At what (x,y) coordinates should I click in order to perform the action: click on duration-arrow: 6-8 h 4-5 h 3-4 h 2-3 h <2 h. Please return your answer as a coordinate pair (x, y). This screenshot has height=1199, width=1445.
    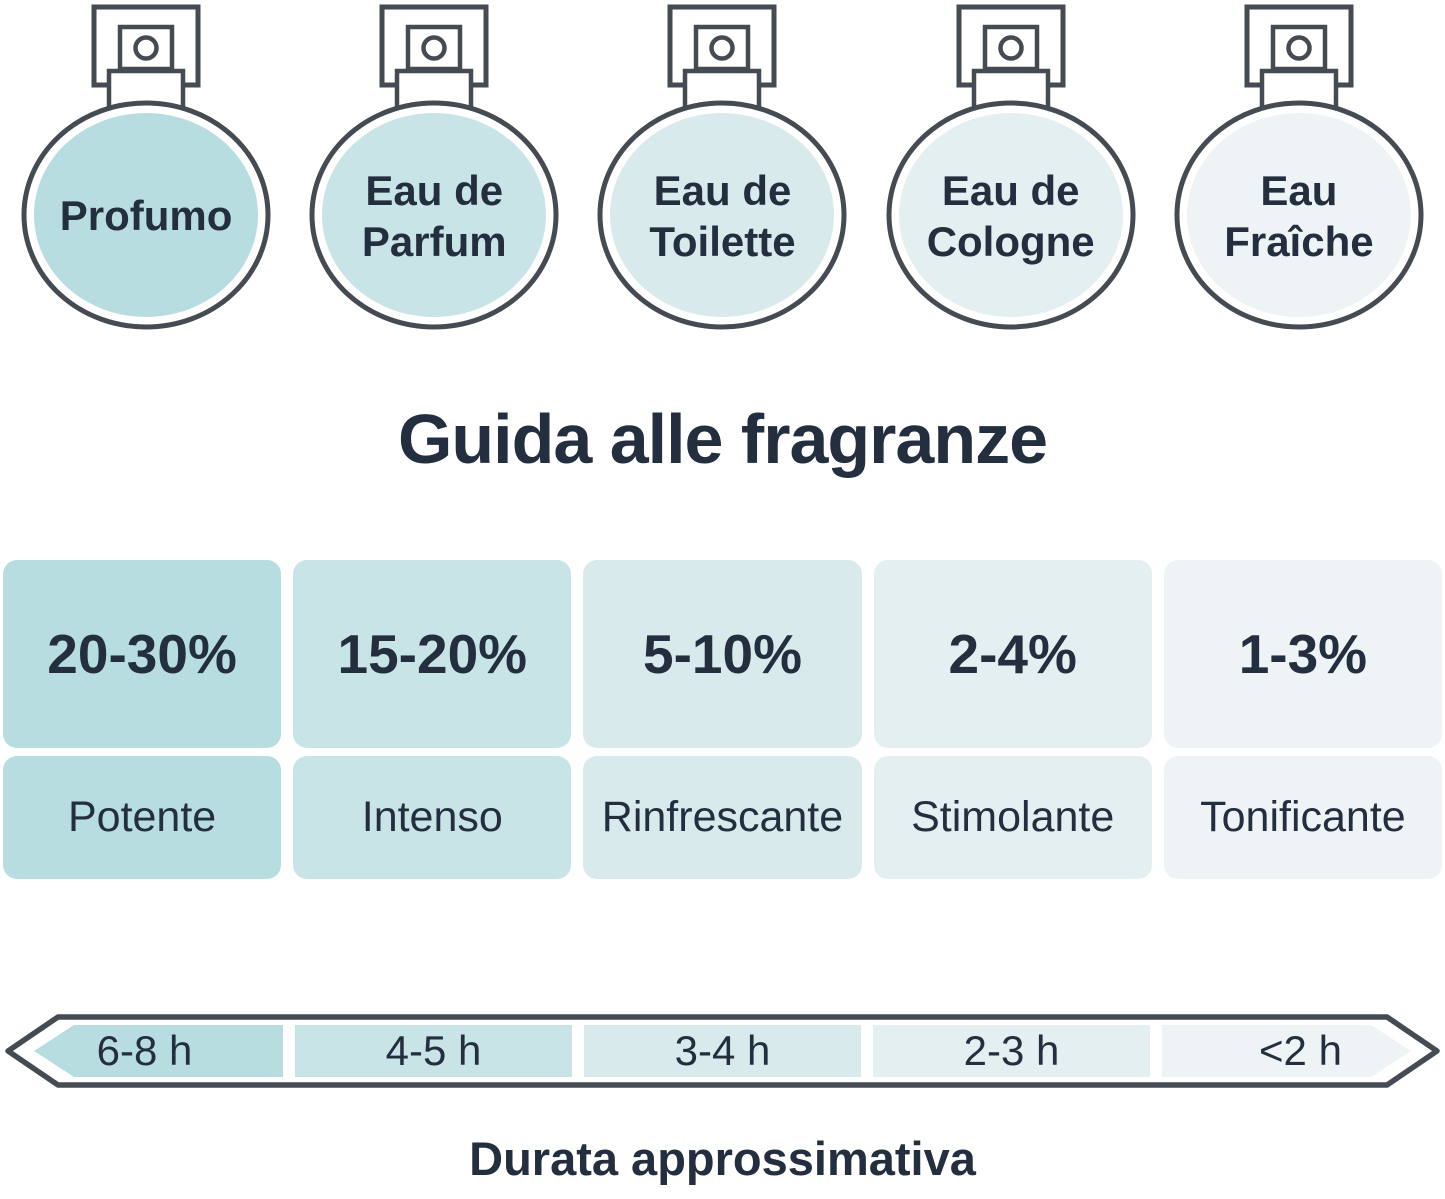
    Looking at the image, I should click on (722, 1051).